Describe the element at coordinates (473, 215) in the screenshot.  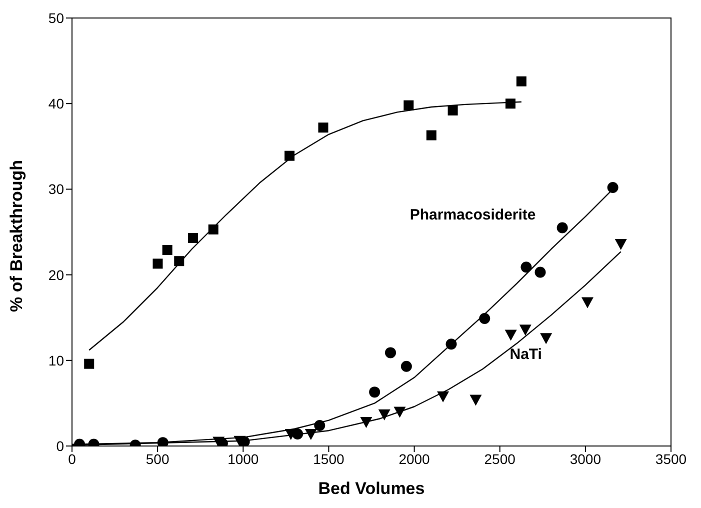
I see `series-label: Pharmacosiderite` at that location.